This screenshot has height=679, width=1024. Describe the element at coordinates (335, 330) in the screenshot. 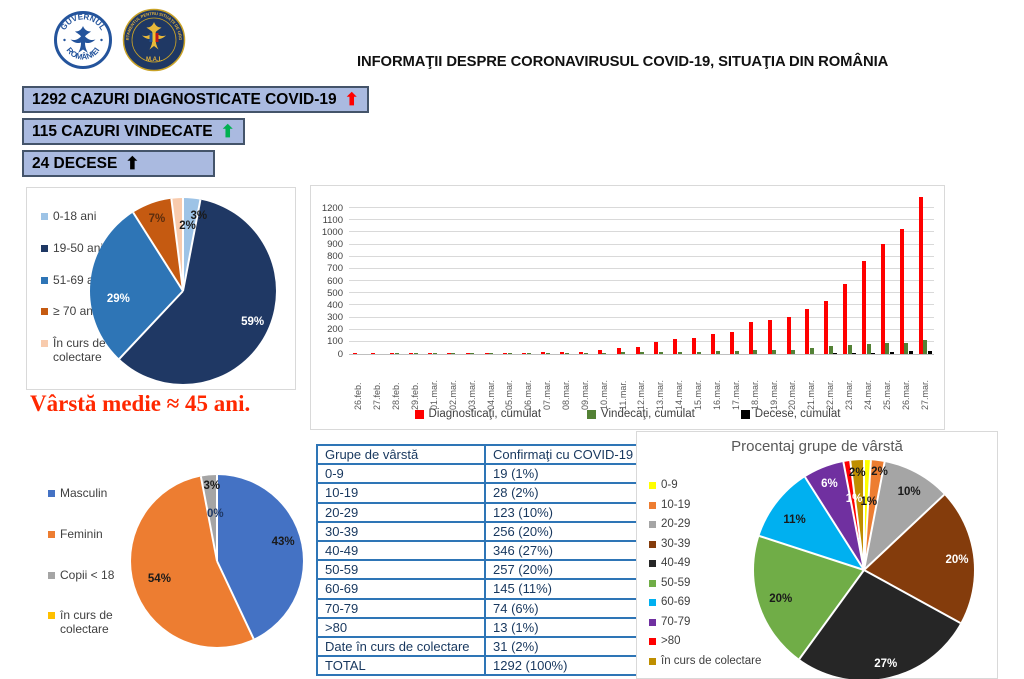

I see `y-tick-label: 200` at that location.